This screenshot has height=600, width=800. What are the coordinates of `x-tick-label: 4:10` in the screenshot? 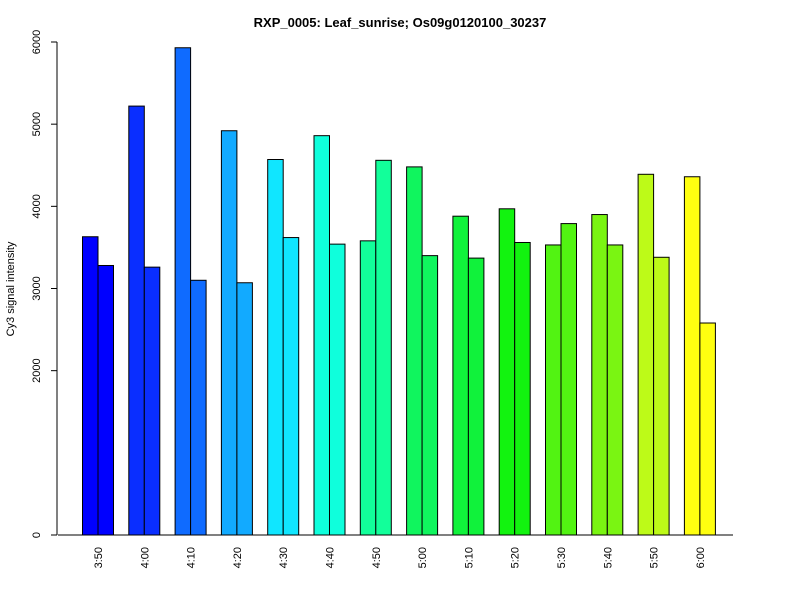 It's located at (192, 557).